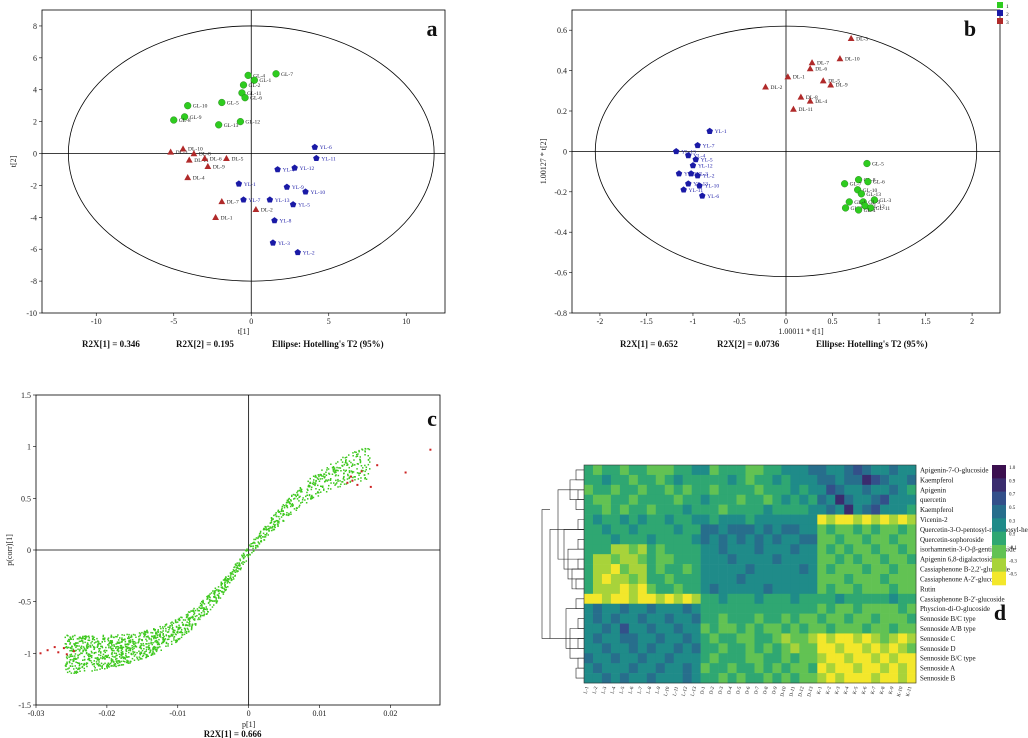 This screenshot has width=1028, height=738. Describe the element at coordinates (811, 692) in the screenshot. I see `d-col-label: D-13` at that location.